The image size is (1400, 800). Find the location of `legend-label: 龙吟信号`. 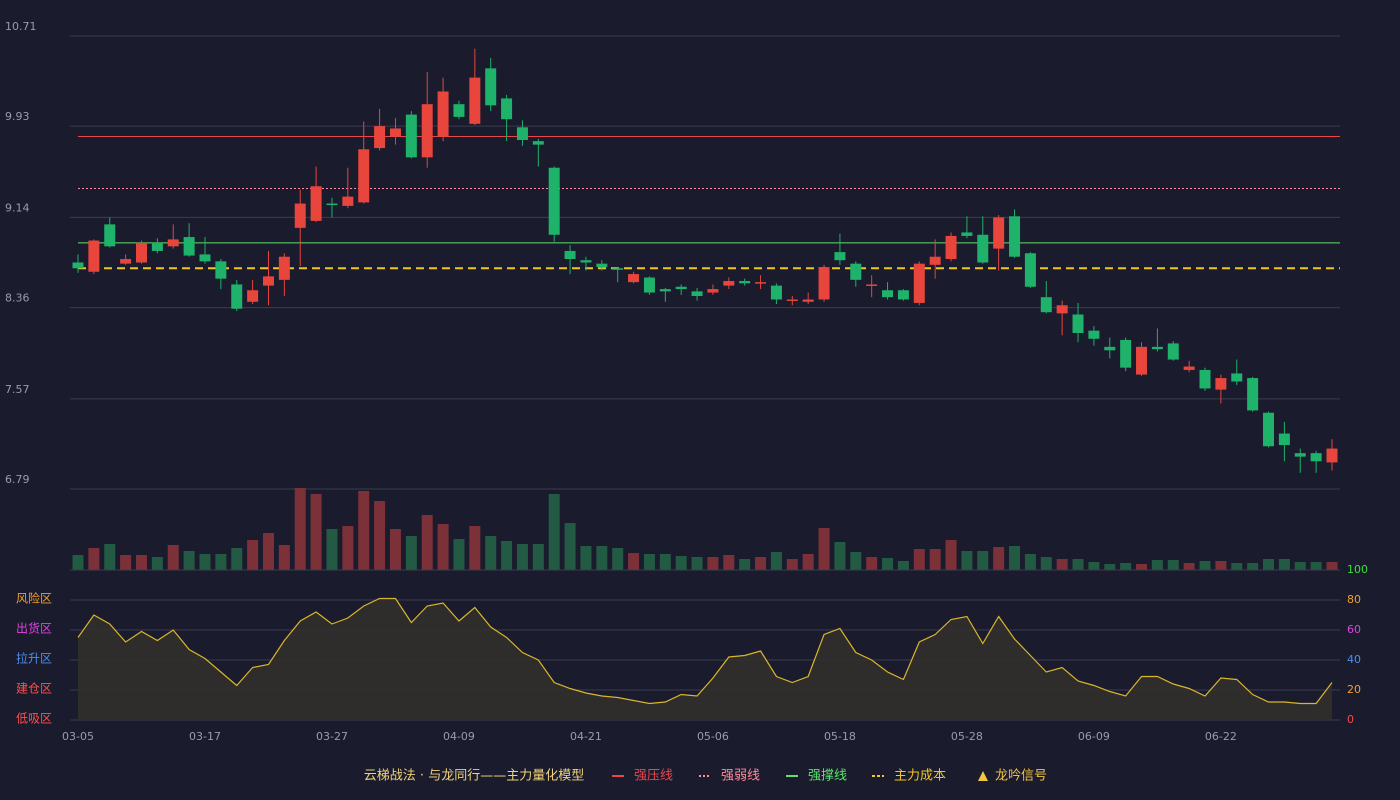

legend-label: 龙吟信号 is located at coordinates (1021, 776).